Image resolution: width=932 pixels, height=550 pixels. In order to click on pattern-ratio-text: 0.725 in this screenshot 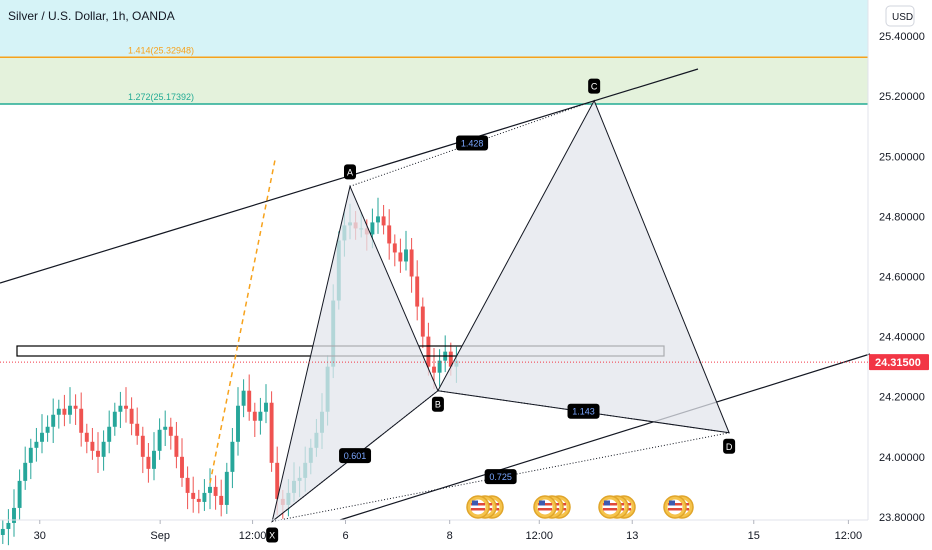, I will do `click(500, 477)`.